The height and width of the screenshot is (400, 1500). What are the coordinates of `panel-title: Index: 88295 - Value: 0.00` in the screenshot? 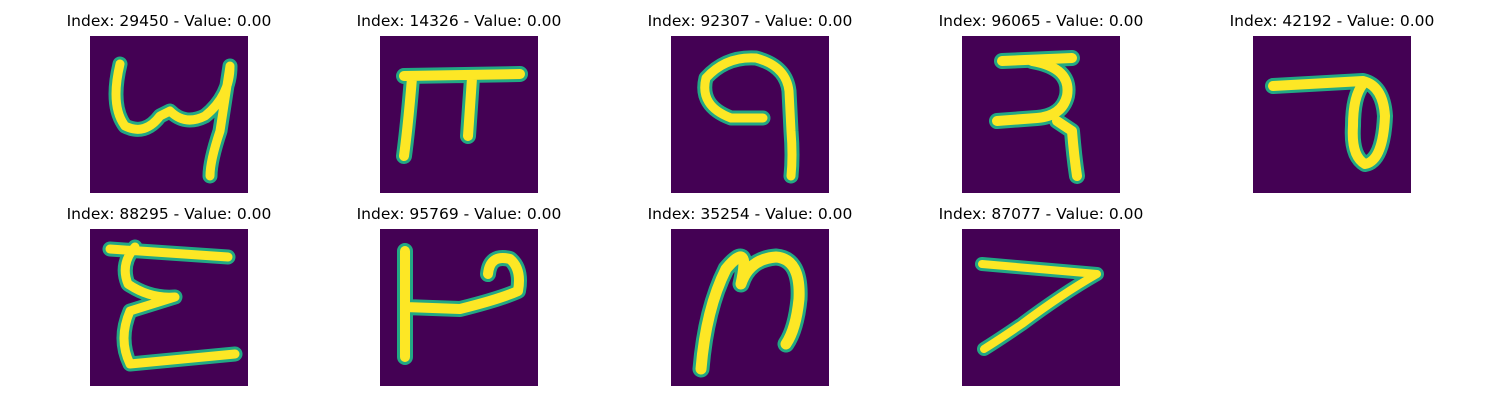 It's located at (169, 214).